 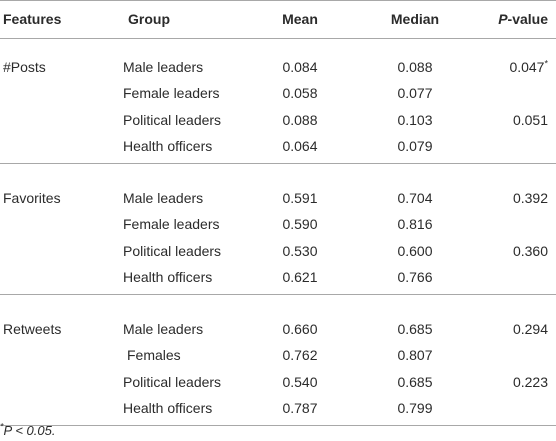 I want to click on mean-cell: 0.591, so click(x=300, y=198).